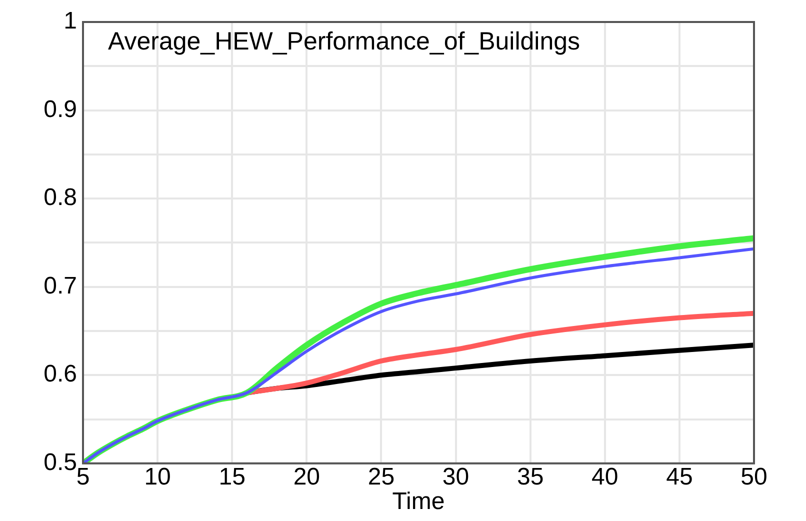  What do you see at coordinates (418, 502) in the screenshot?
I see `x-axis-title: Time` at bounding box center [418, 502].